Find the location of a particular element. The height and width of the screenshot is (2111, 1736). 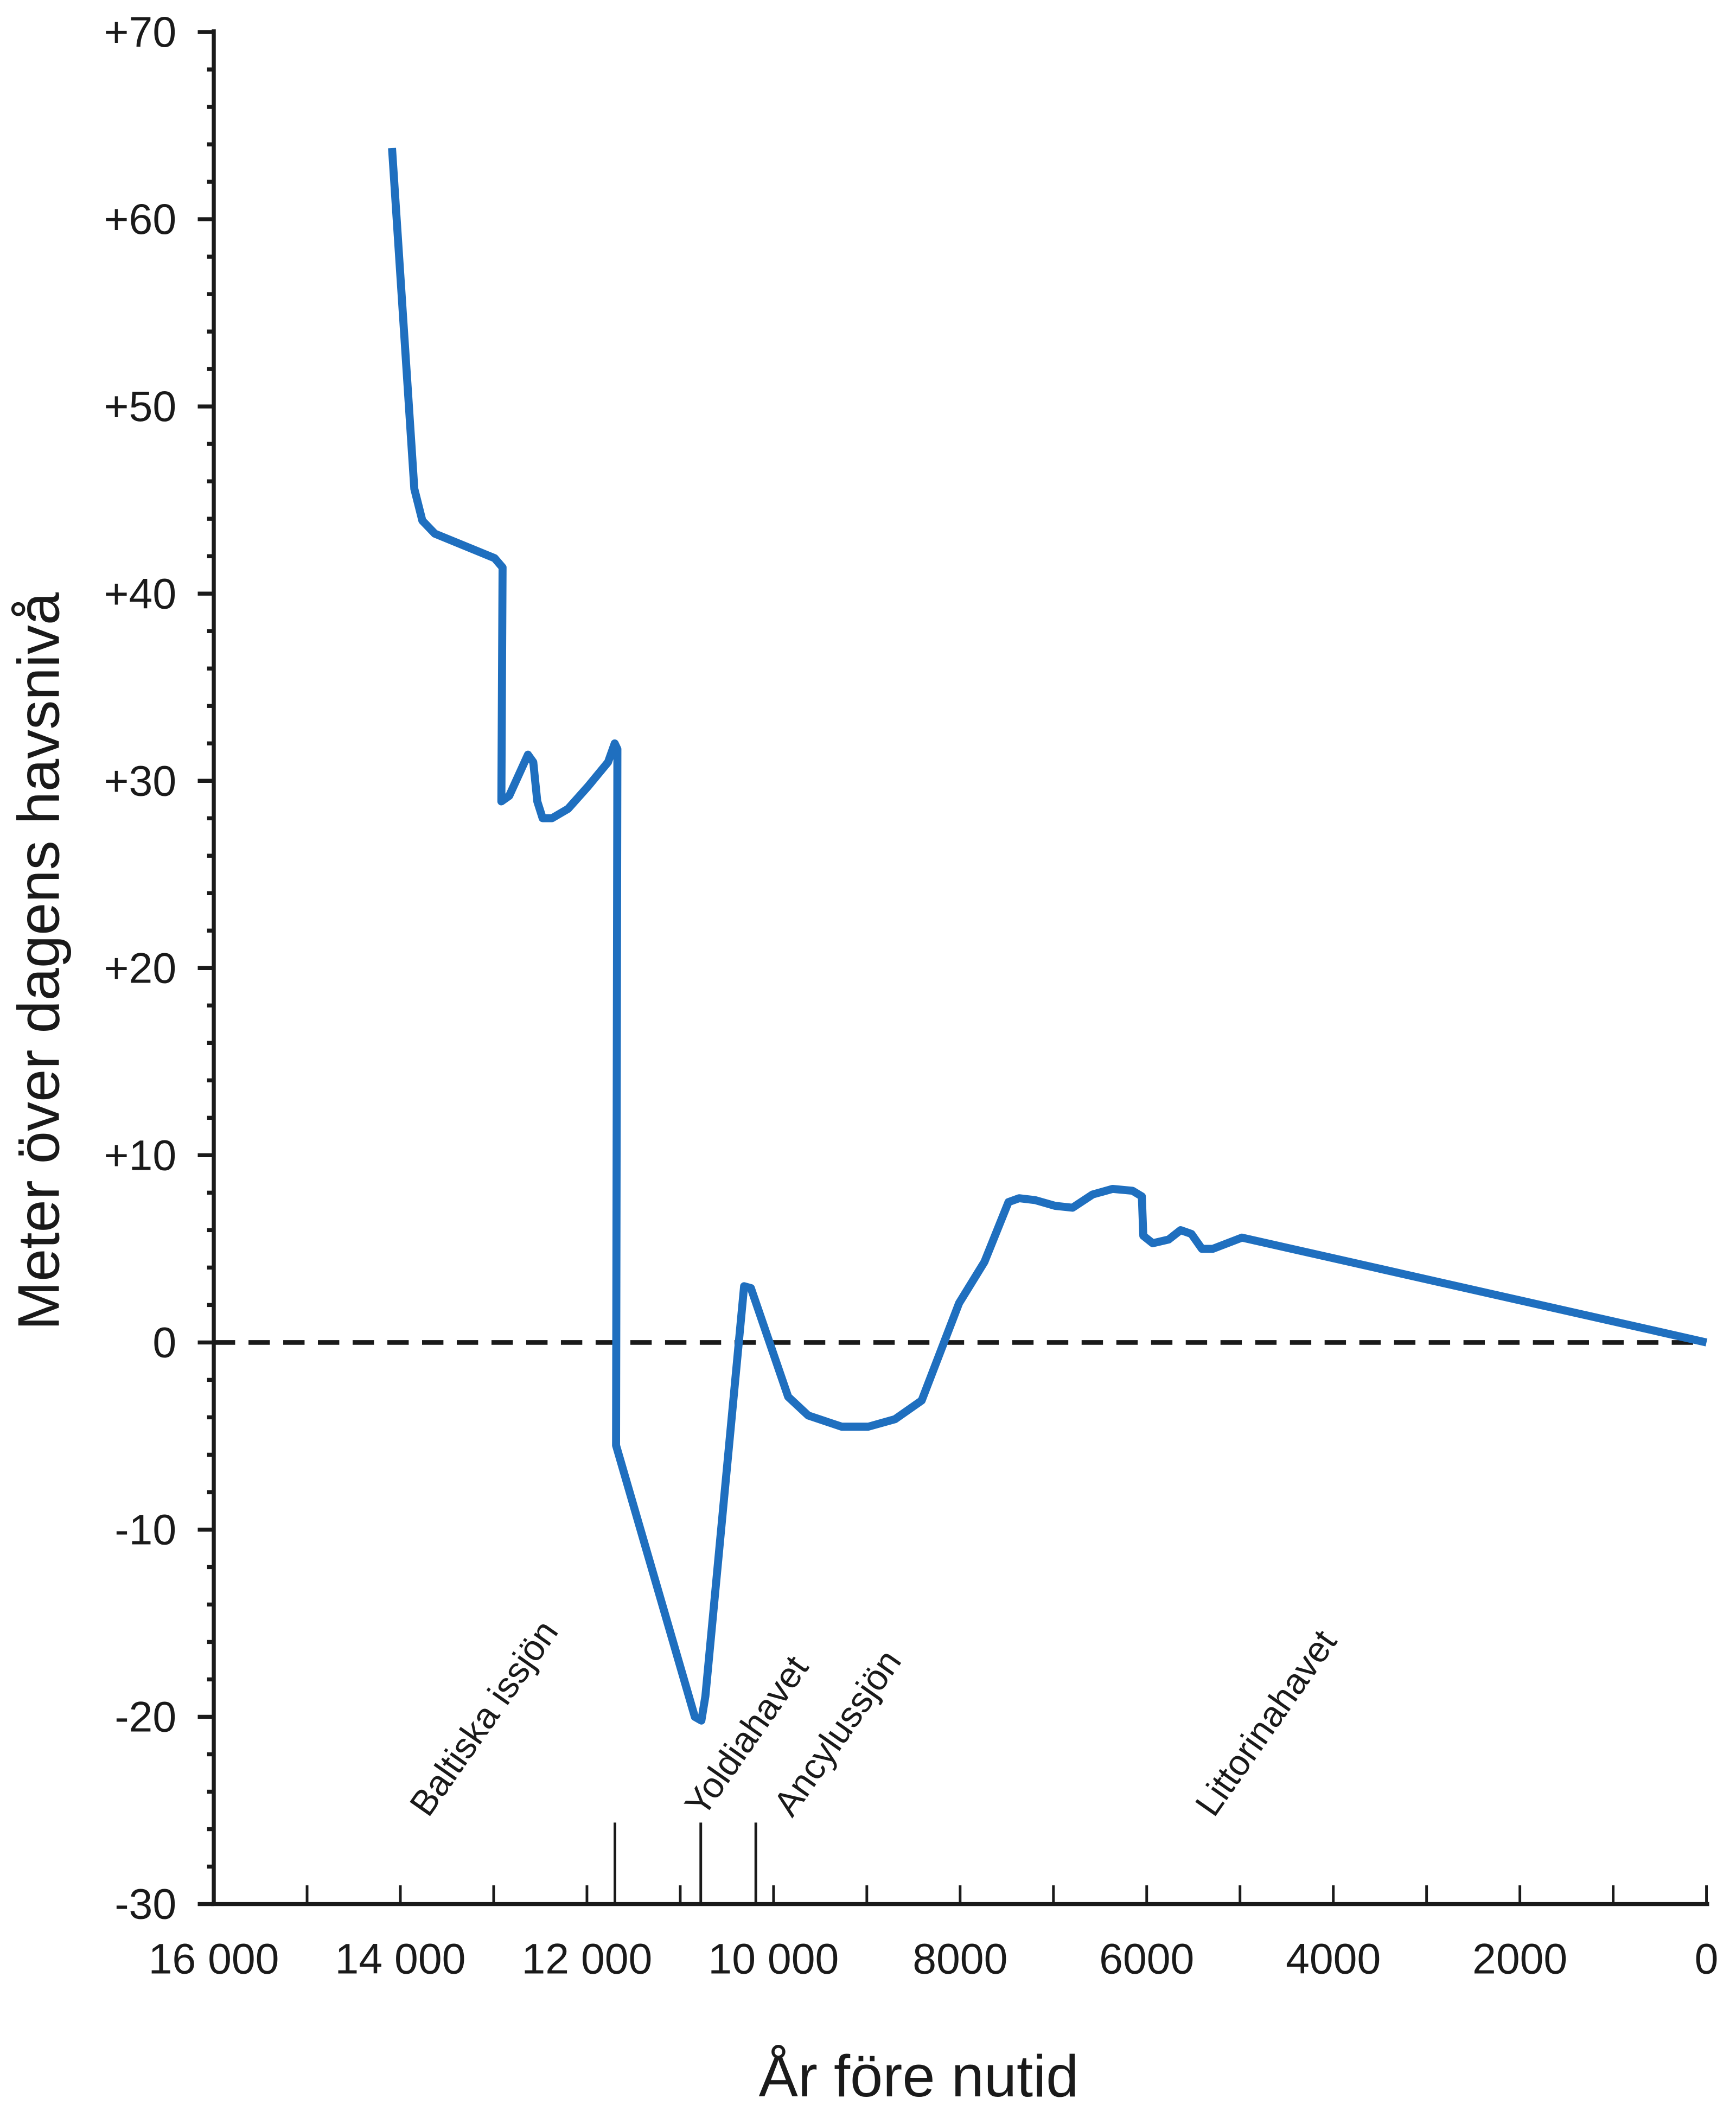

x-tick-label: 14 000 is located at coordinates (400, 1959).